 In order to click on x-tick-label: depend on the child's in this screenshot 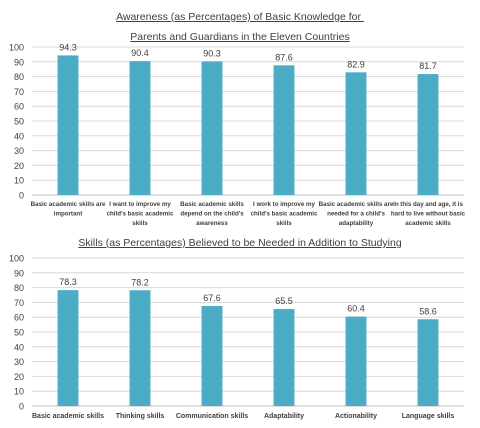, I will do `click(212, 214)`.